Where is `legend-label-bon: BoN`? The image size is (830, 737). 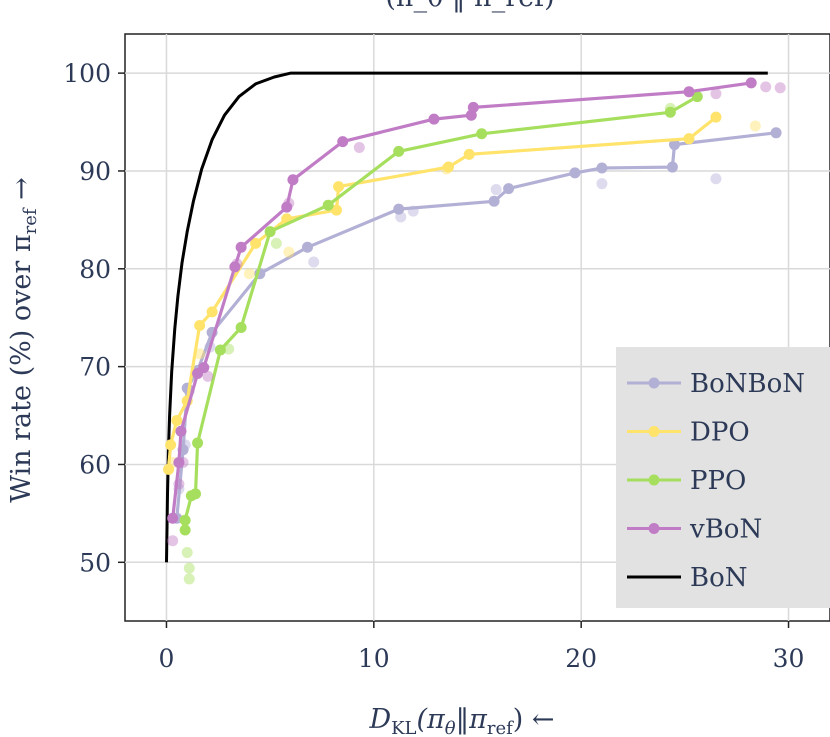 legend-label-bon: BoN is located at coordinates (719, 578).